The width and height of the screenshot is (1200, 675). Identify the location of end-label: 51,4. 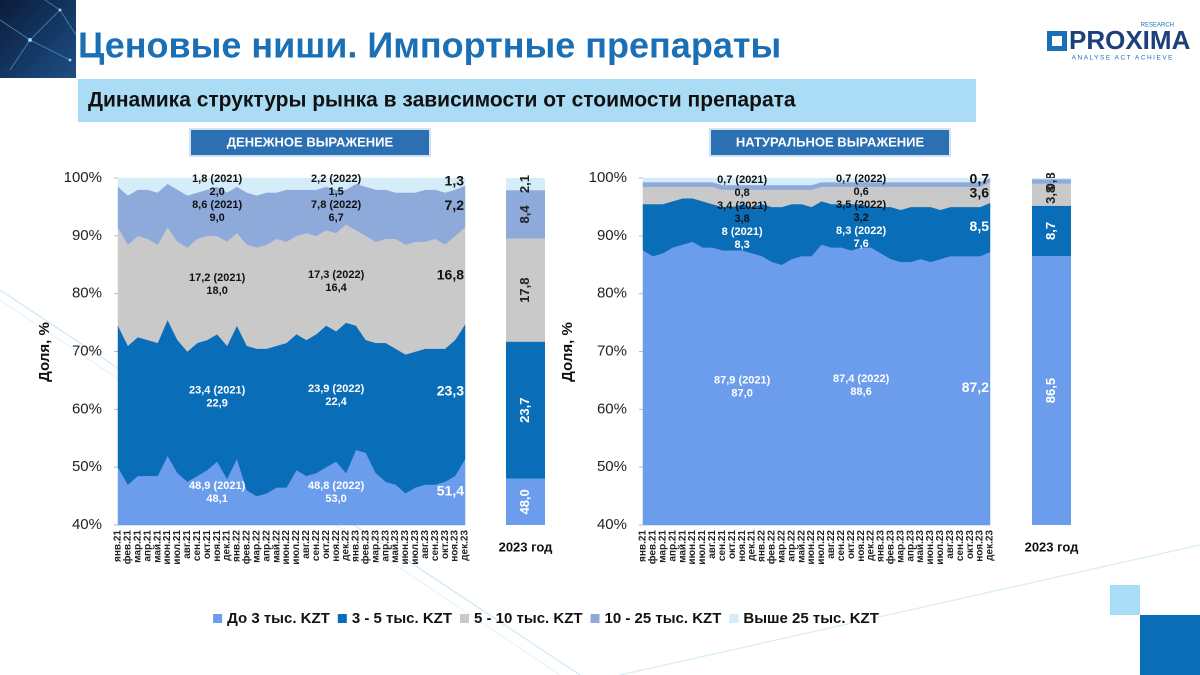
(450, 491).